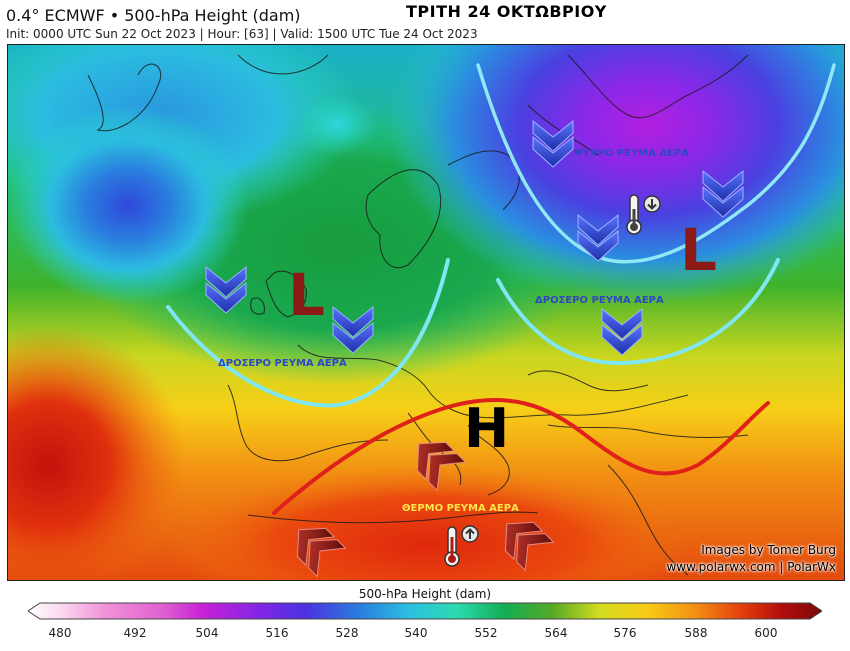 The image size is (850, 651). Describe the element at coordinates (599, 300) in the screenshot. I see `label-cool-flow-east: ΔΡΟΣΕΡΟ ΡΕΥΜΑ ΑΕΡΑ` at that location.